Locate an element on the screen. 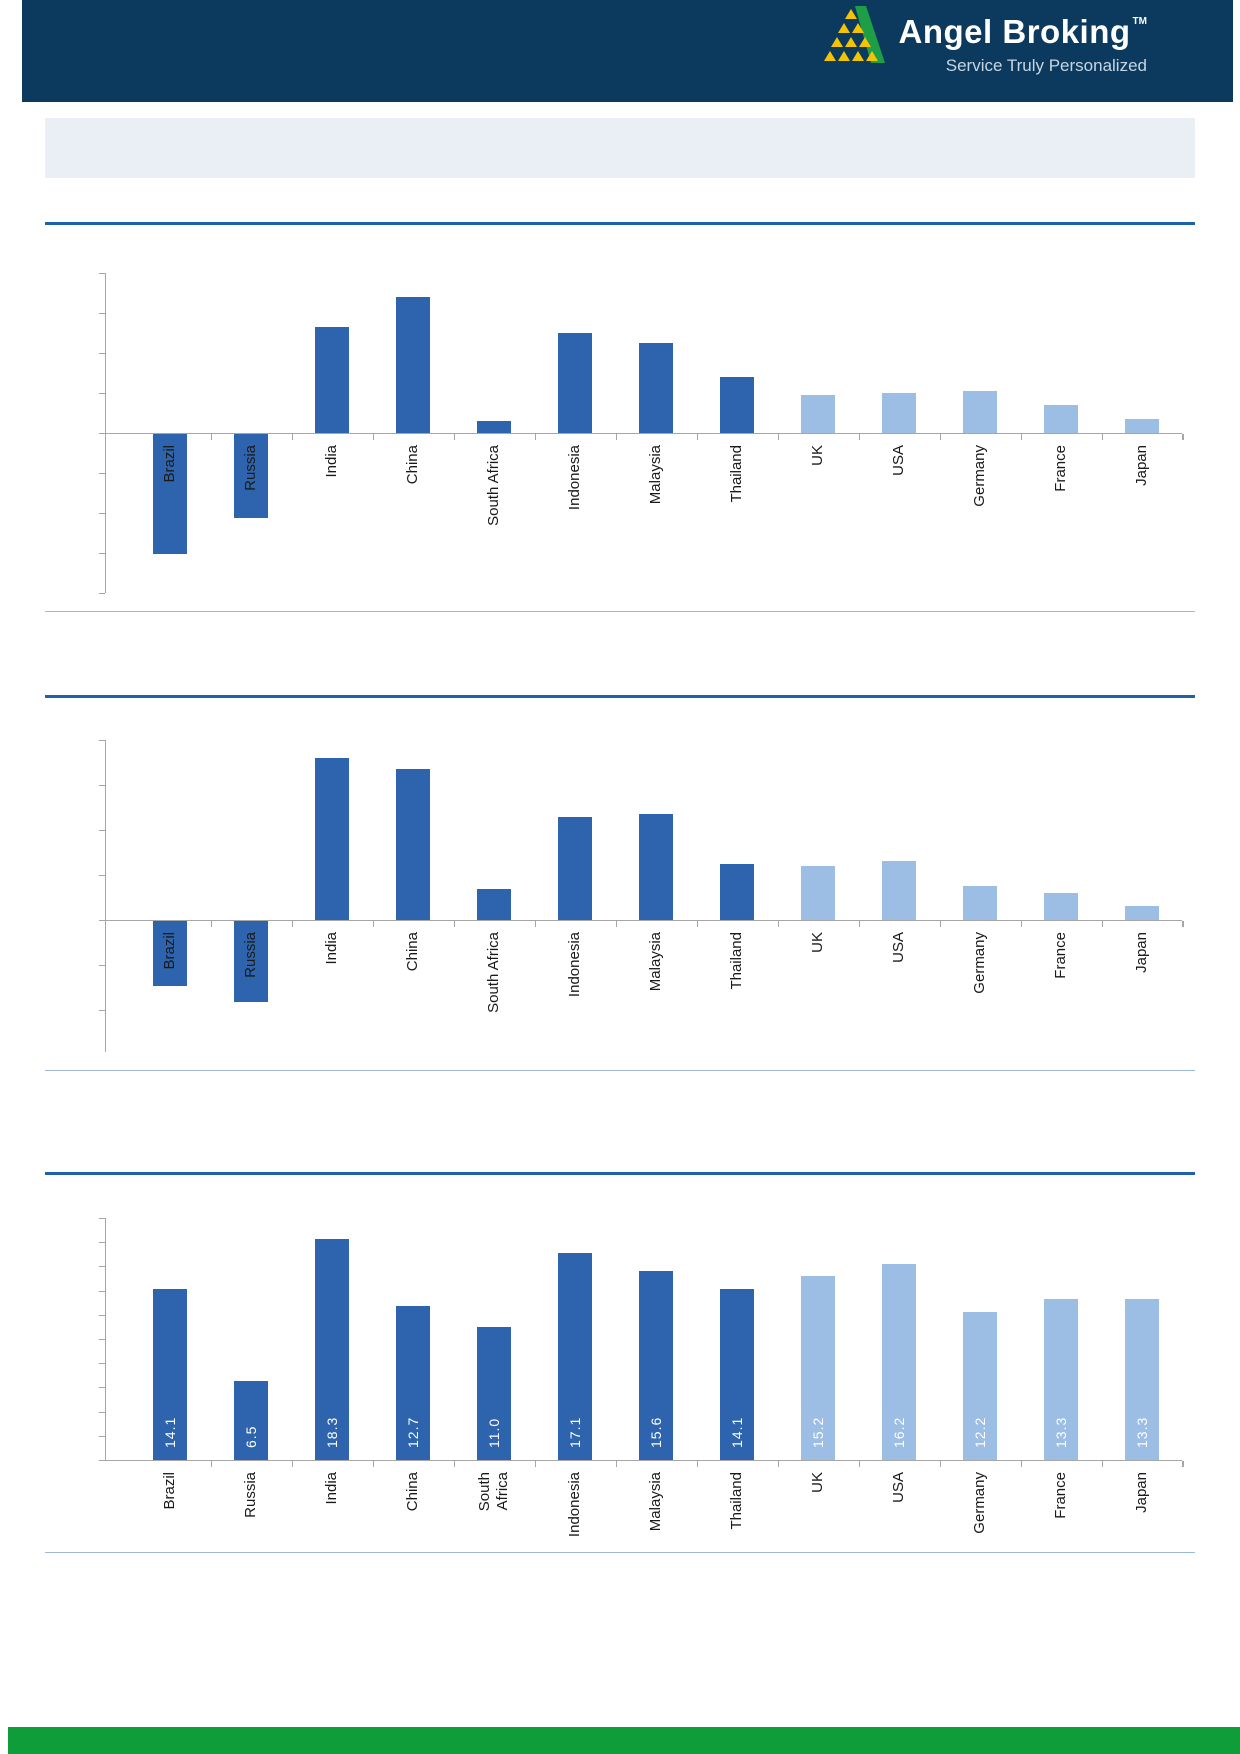  value-label-germany: 12.2 is located at coordinates (980, 1432).